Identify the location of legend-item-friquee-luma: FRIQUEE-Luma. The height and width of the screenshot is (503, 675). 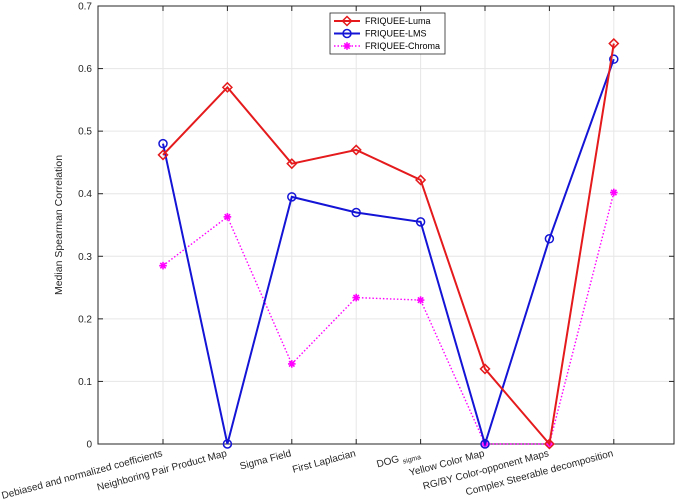
(382, 21).